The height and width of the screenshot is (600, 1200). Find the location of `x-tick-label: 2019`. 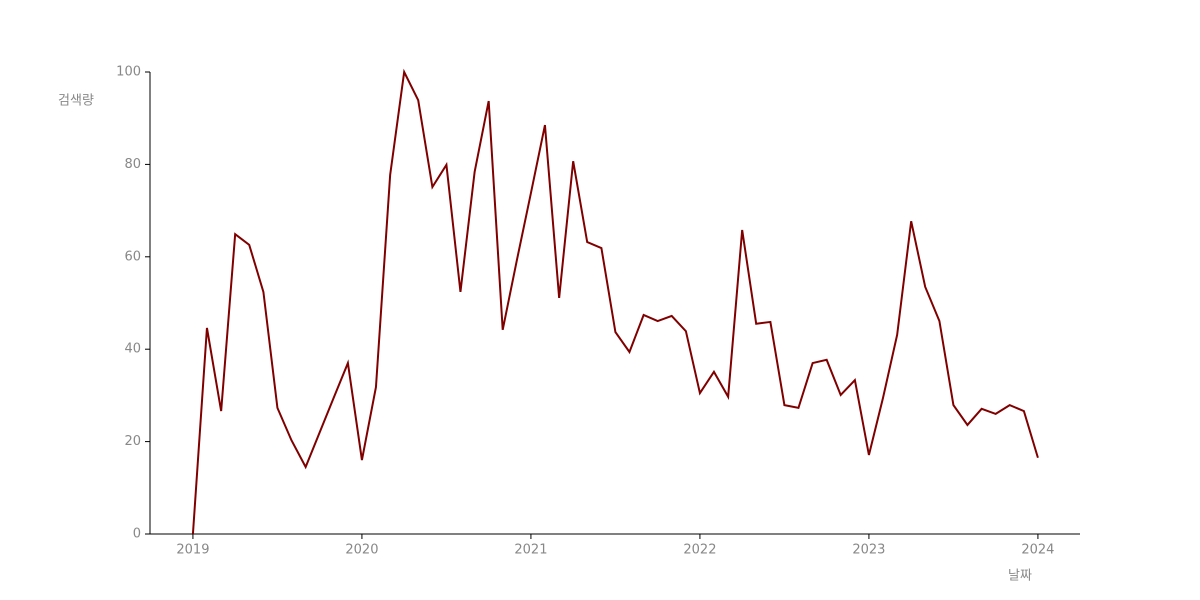

x-tick-label: 2019 is located at coordinates (192, 550).